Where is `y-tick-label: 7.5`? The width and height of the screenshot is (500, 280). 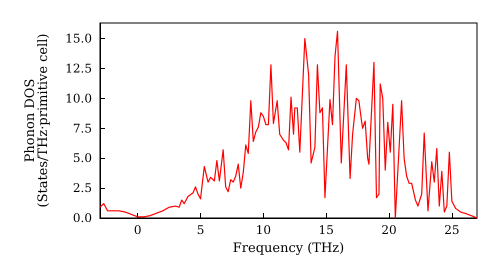
y-tick-label: 7.5 is located at coordinates (82, 128).